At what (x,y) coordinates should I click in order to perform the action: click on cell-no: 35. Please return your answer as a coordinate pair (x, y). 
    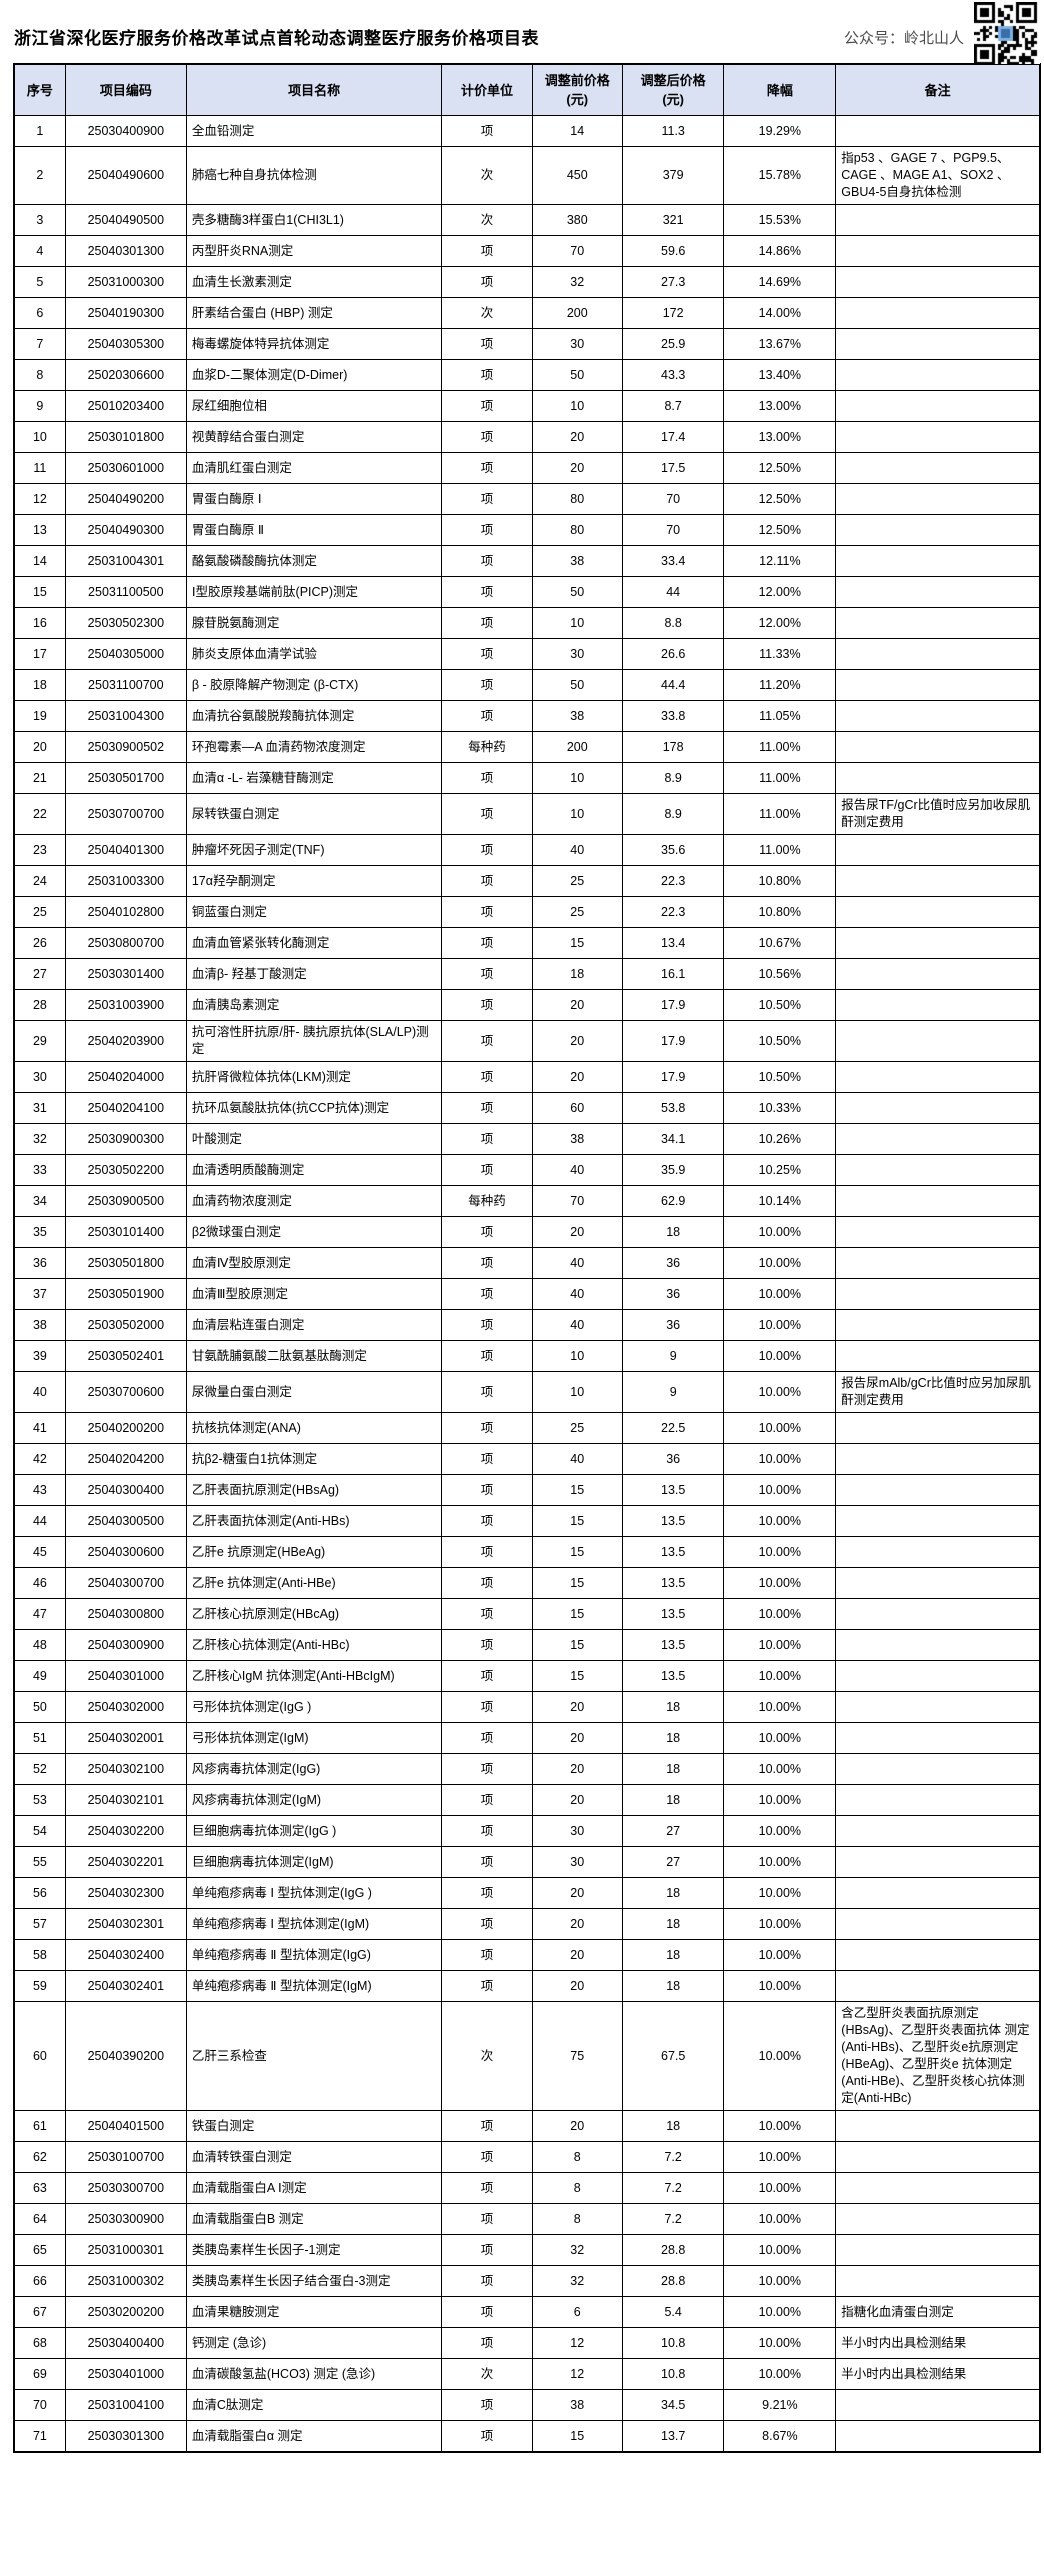
    Looking at the image, I should click on (39, 1232).